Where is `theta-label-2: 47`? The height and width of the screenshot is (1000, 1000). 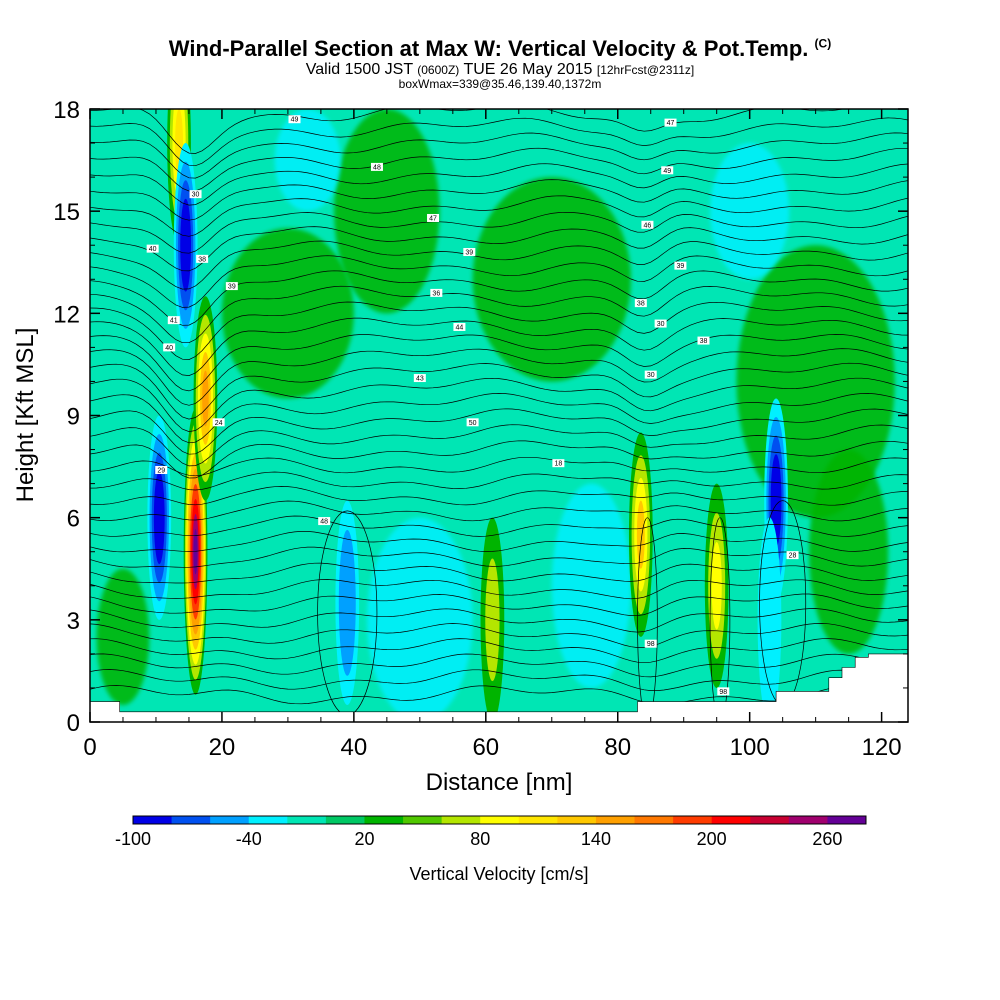 theta-label-2: 47 is located at coordinates (433, 218).